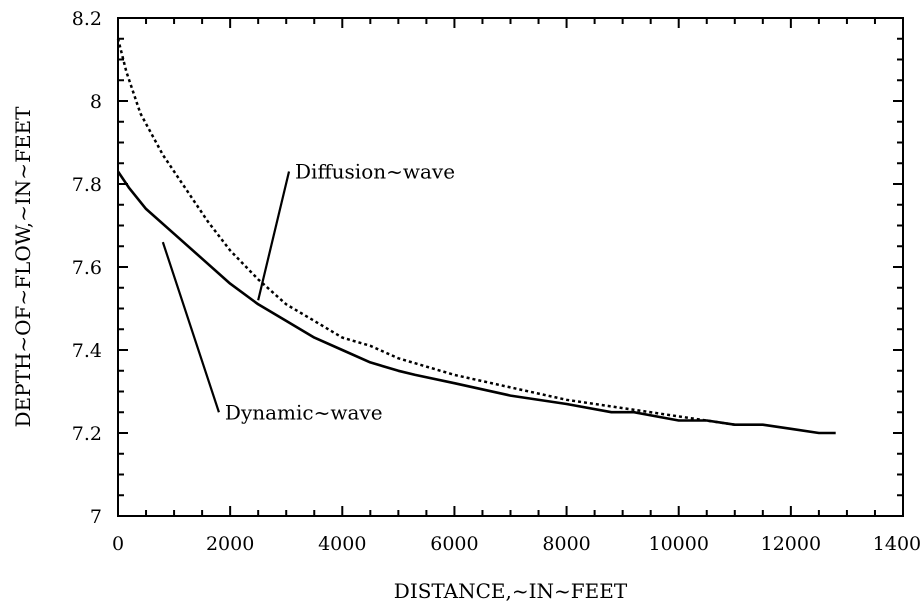 This screenshot has height=608, width=920. What do you see at coordinates (791, 544) in the screenshot?
I see `x-tick-label: 12000` at bounding box center [791, 544].